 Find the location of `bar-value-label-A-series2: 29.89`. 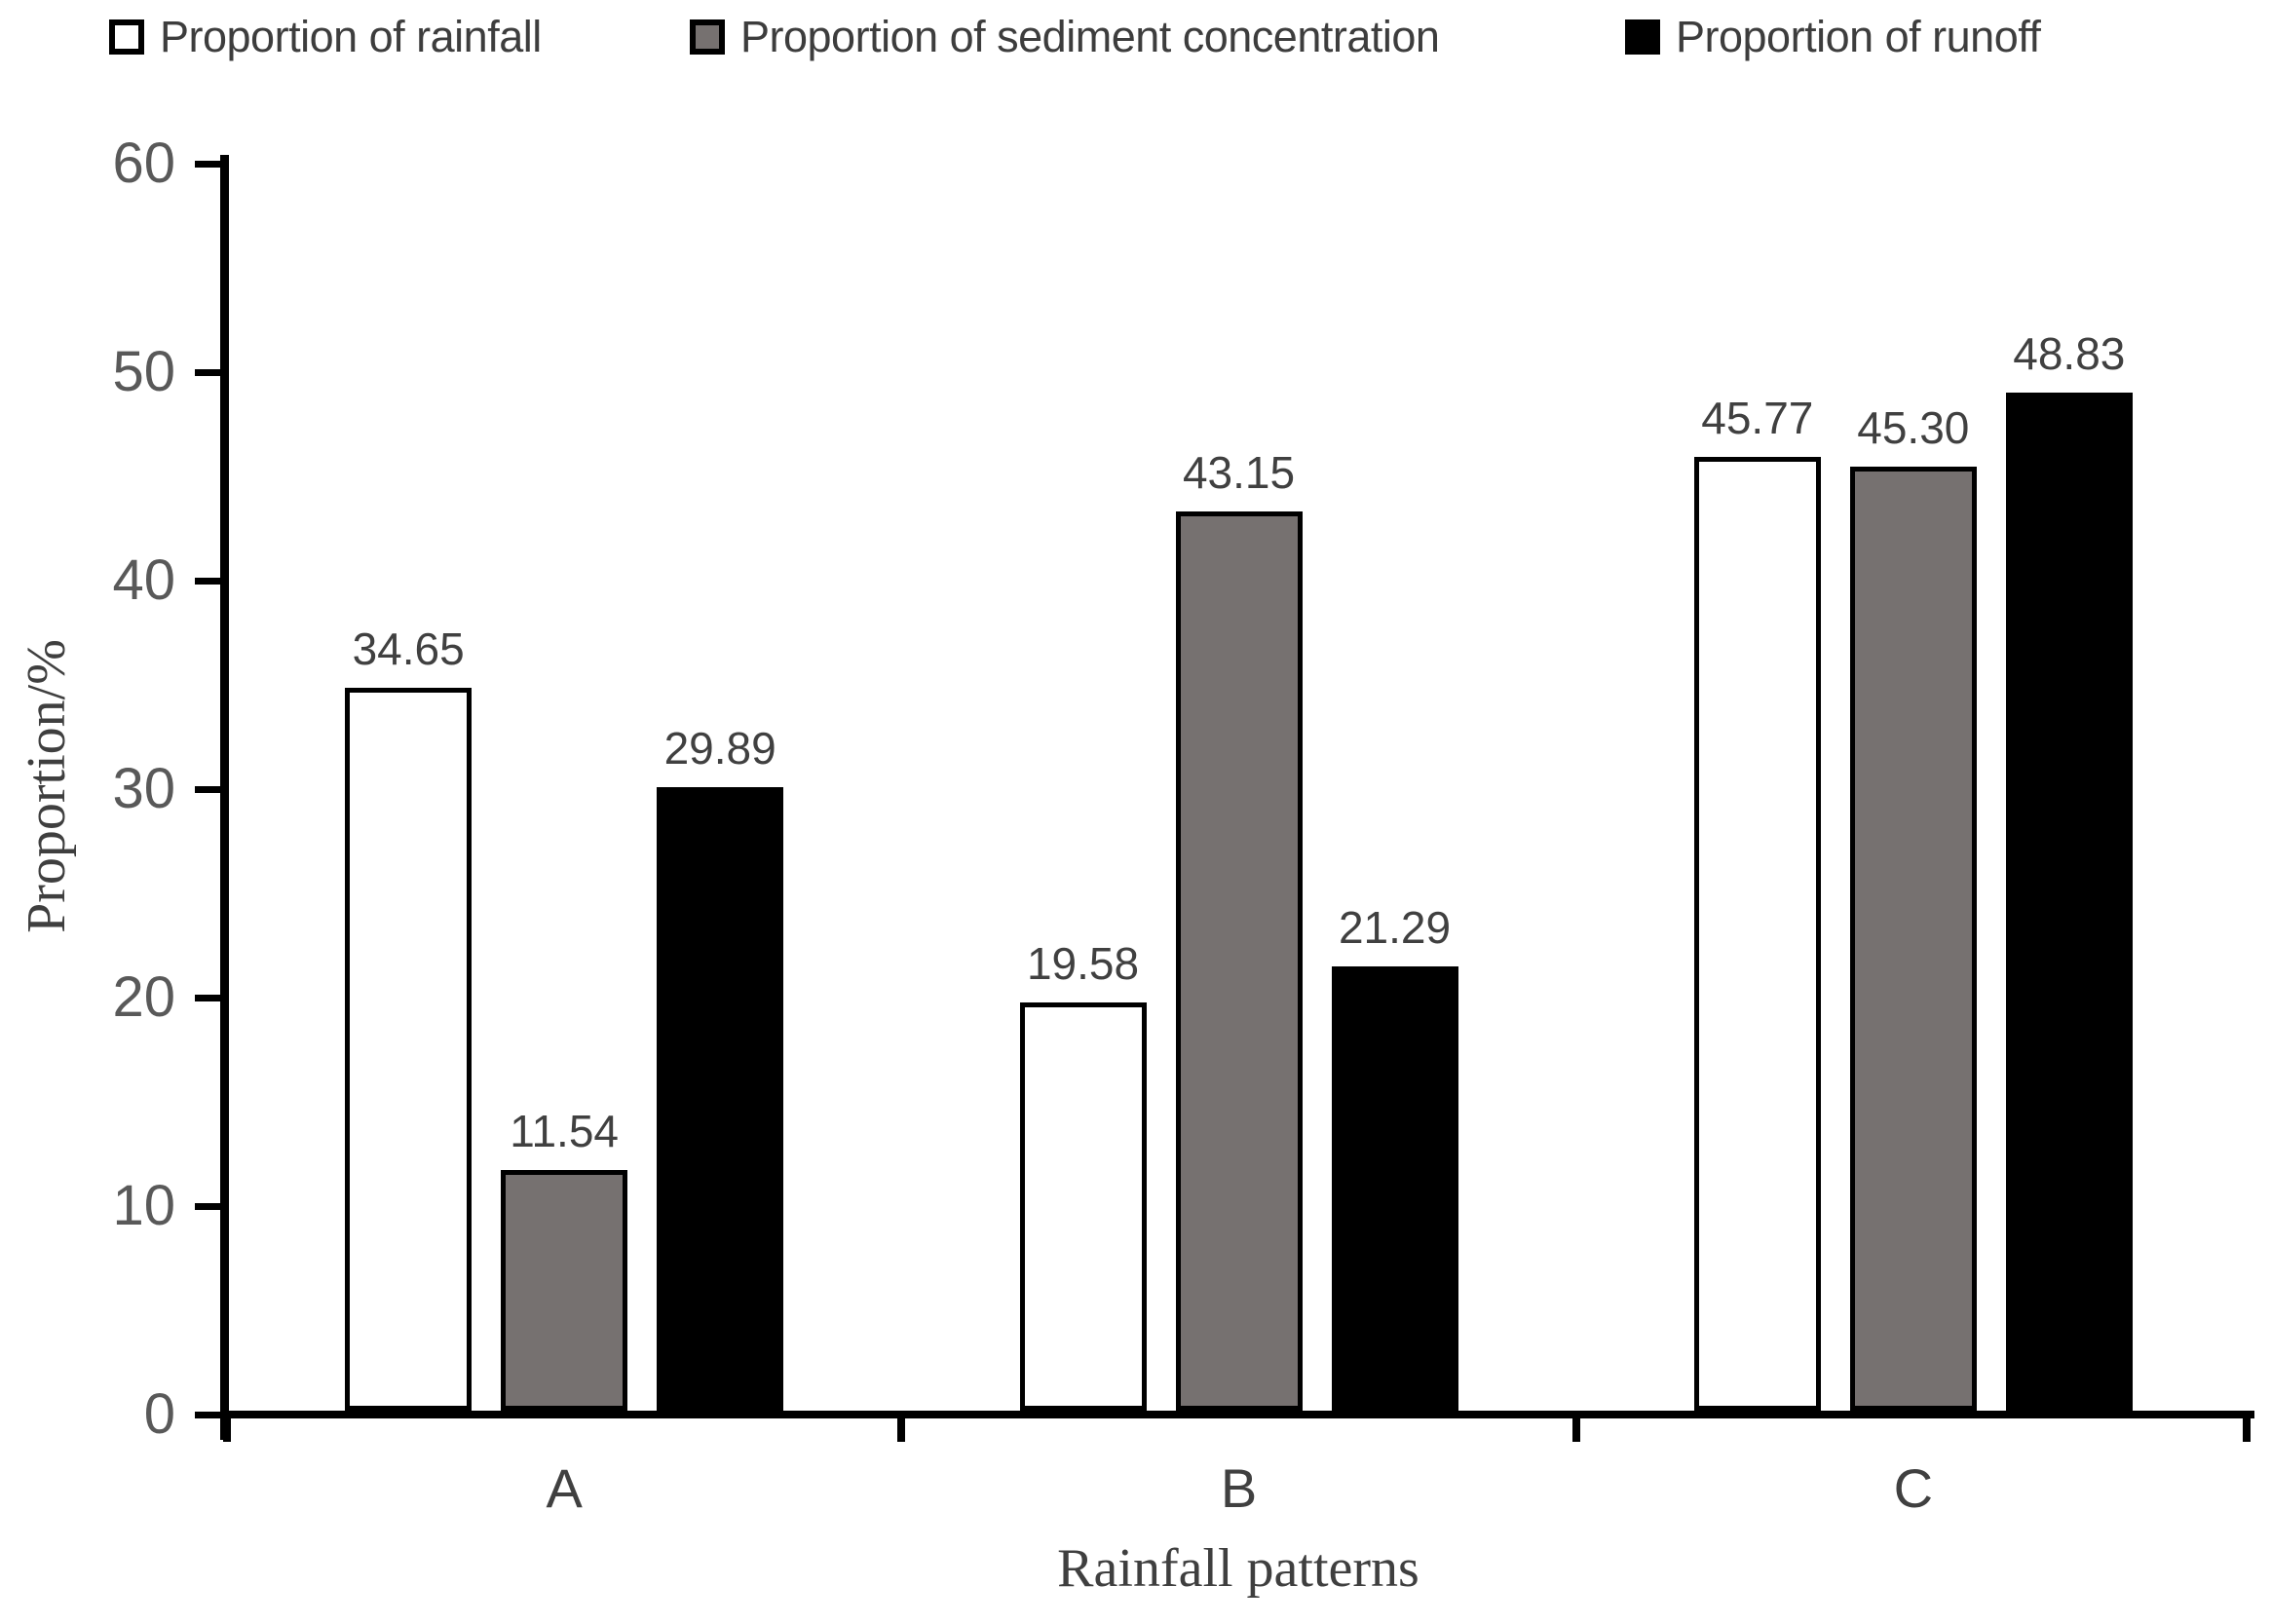

bar-value-label-A-series2: 29.89 is located at coordinates (719, 748).